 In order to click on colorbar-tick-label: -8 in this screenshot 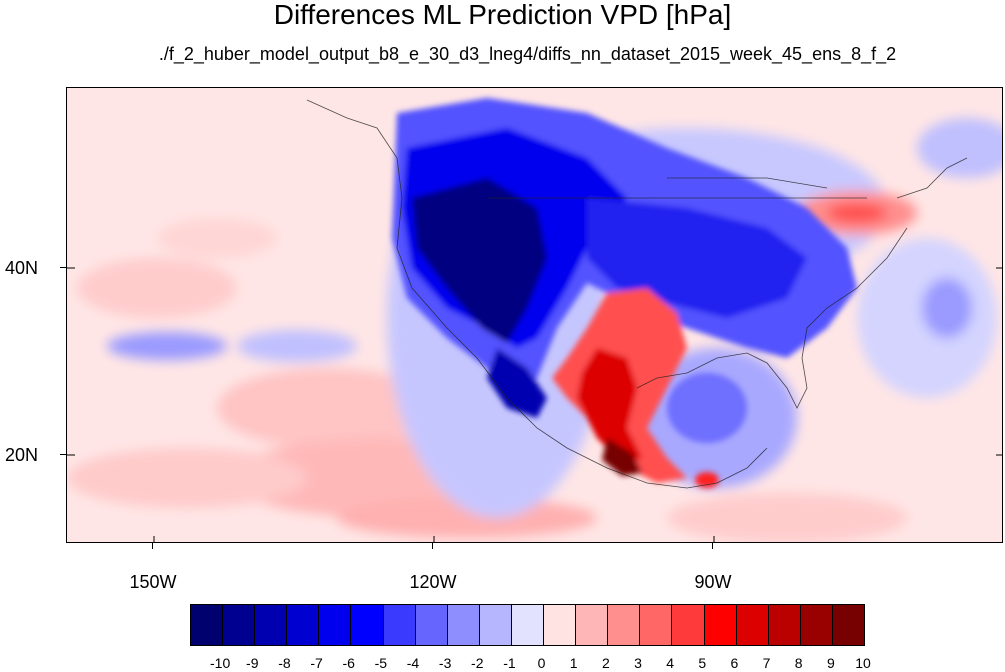, I will do `click(284, 663)`.